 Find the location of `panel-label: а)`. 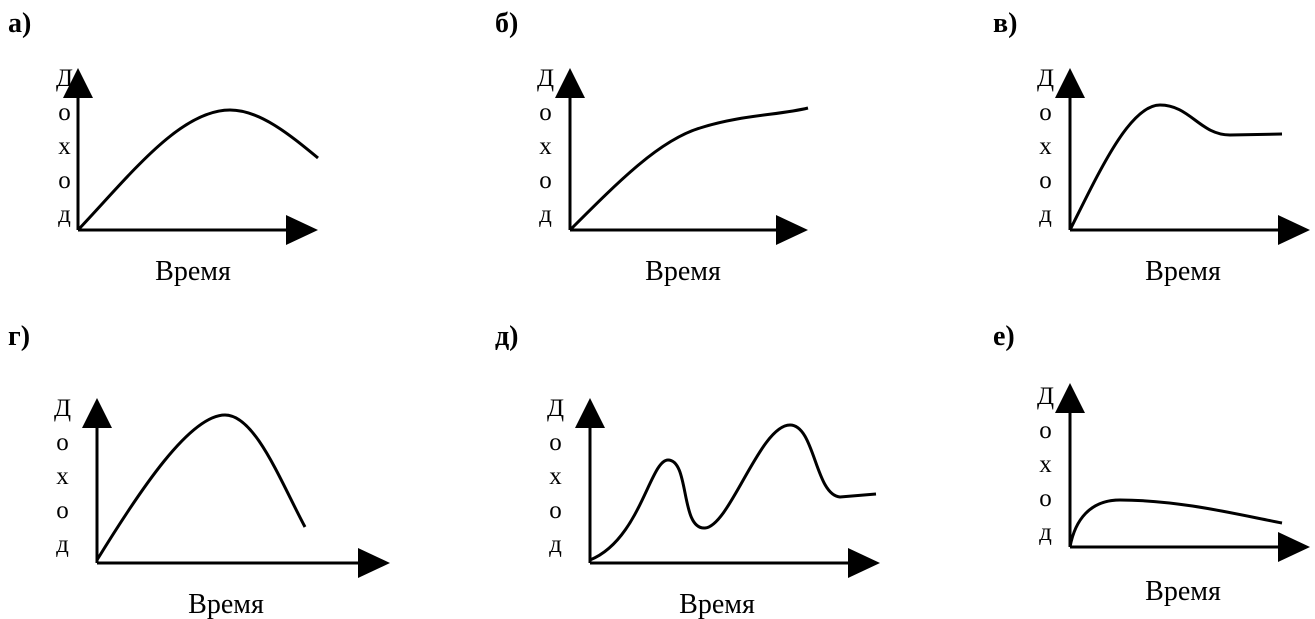

panel-label: а) is located at coordinates (19, 23).